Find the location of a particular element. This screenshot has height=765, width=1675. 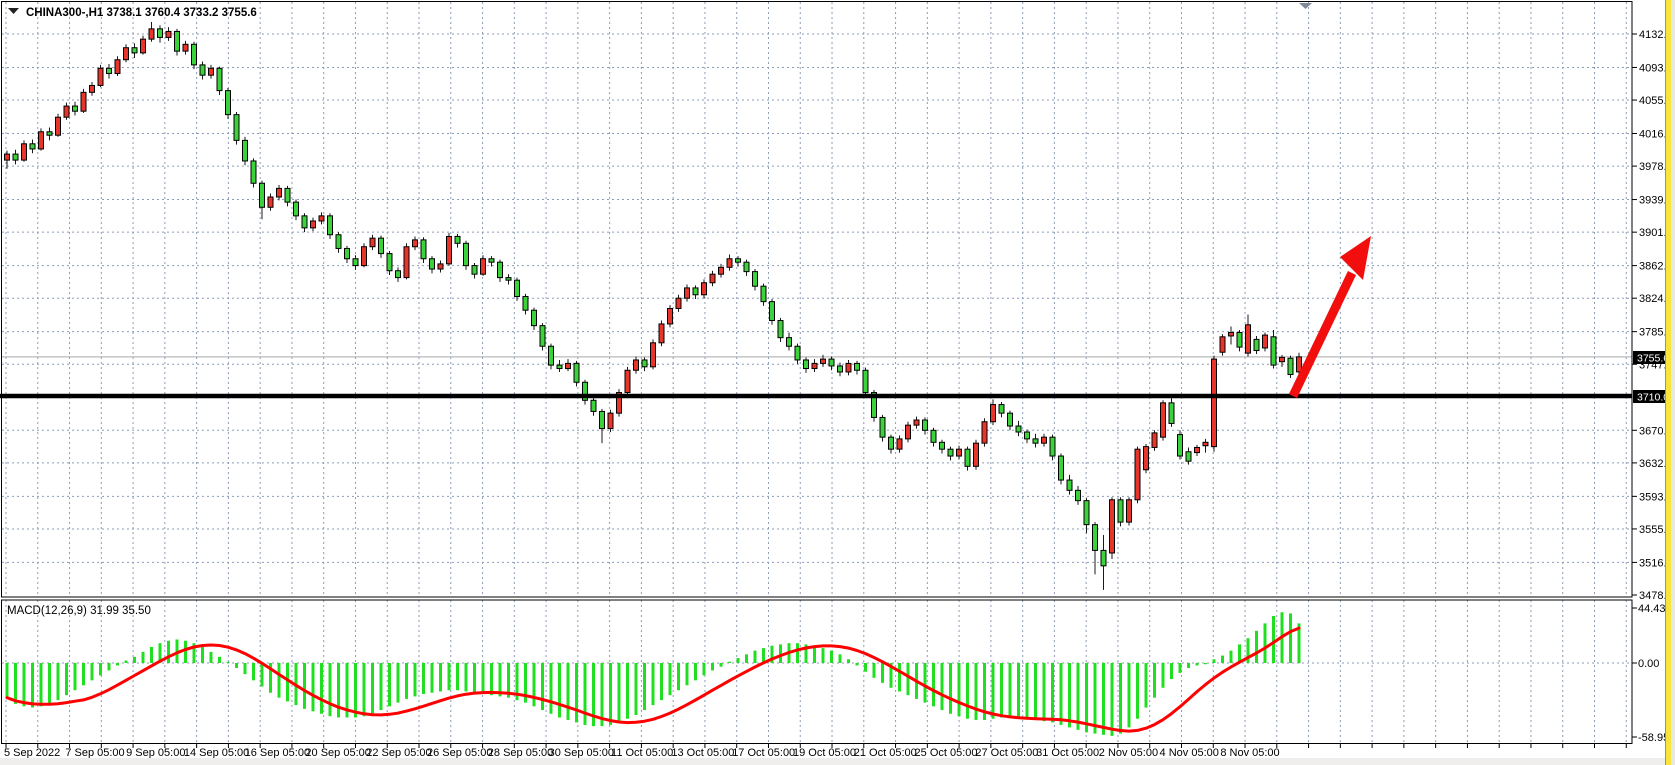

time-axis-label: 27 Oct 05:00 is located at coordinates (1006, 753).